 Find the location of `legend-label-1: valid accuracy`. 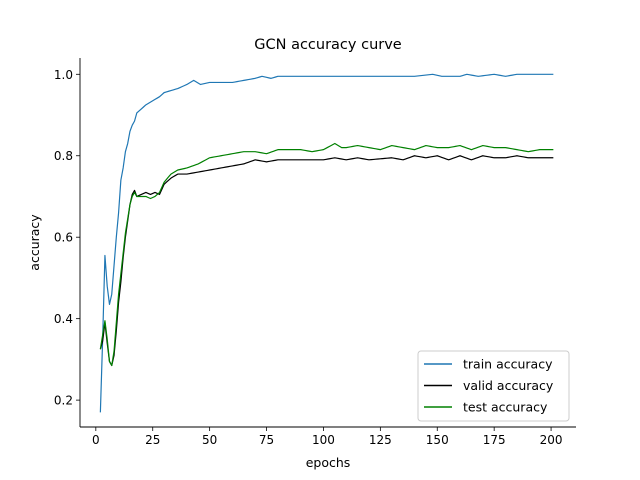

legend-label-1: valid accuracy is located at coordinates (508, 385).